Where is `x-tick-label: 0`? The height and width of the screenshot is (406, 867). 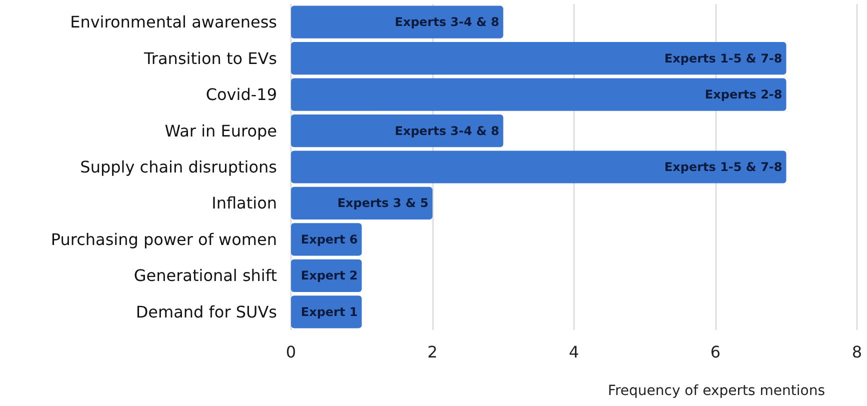
x-tick-label: 0 is located at coordinates (291, 352).